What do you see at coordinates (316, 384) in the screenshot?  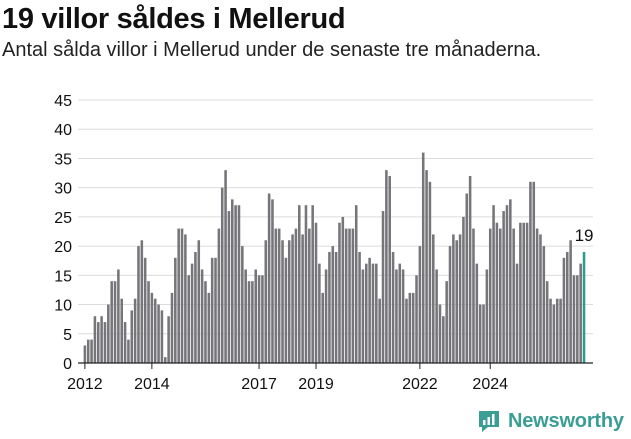 I see `x-tick-label: 2019` at bounding box center [316, 384].